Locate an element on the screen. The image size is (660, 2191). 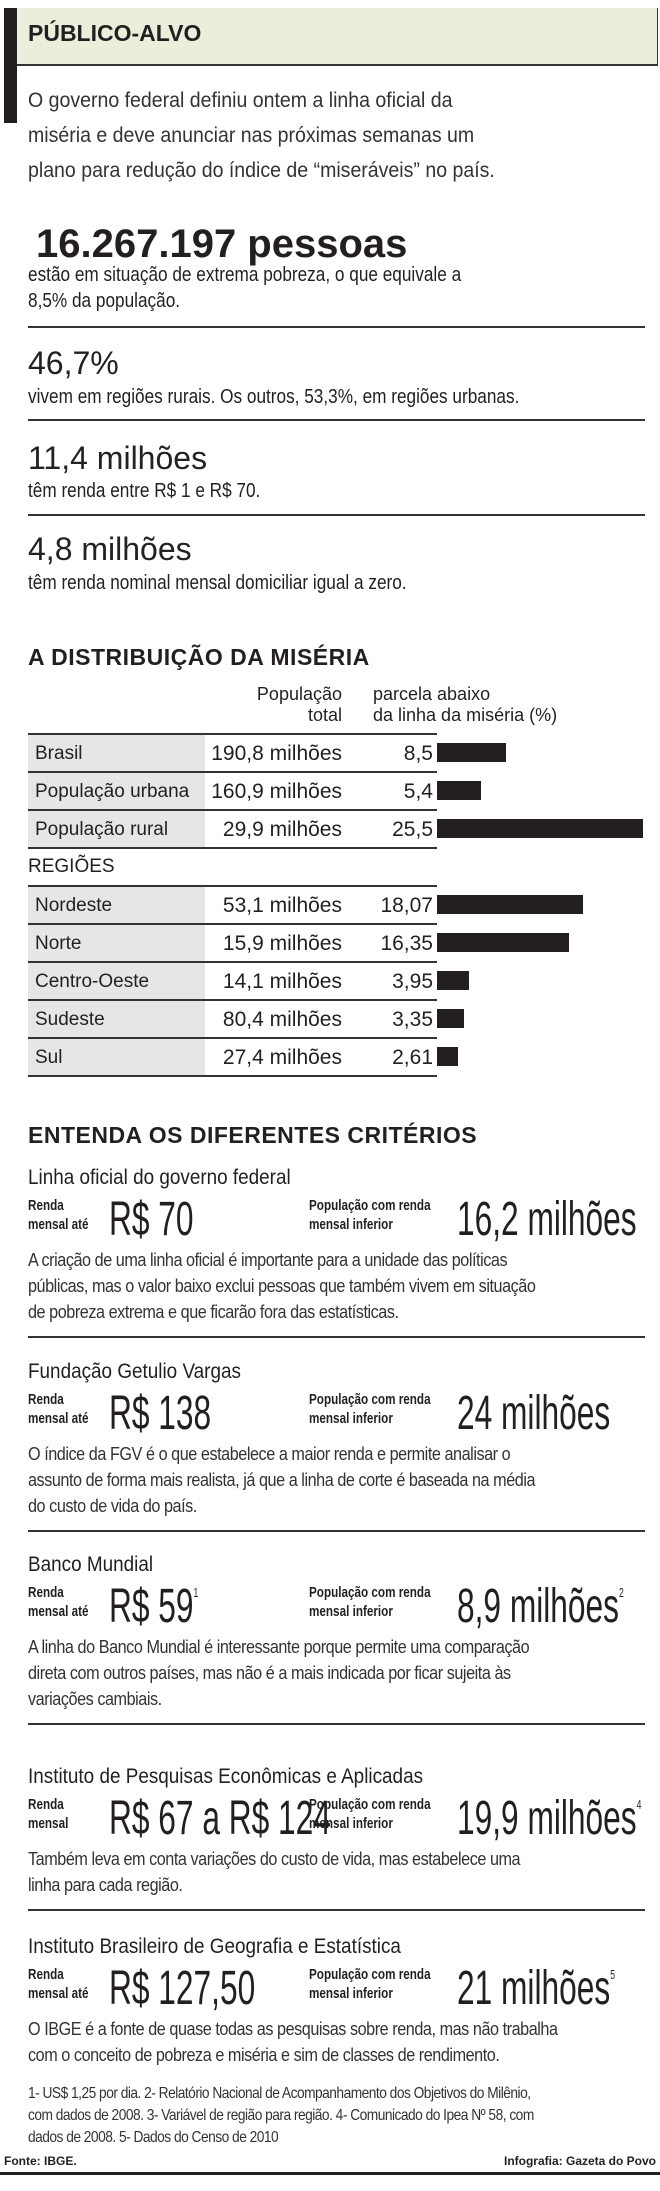
row-label: Centro-Oeste is located at coordinates (116, 981).